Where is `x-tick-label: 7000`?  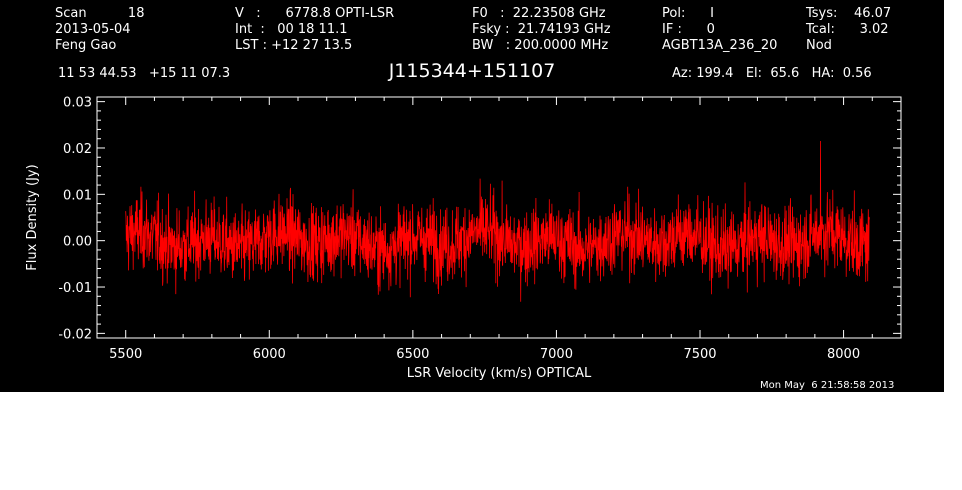 x-tick-label: 7000 is located at coordinates (556, 354).